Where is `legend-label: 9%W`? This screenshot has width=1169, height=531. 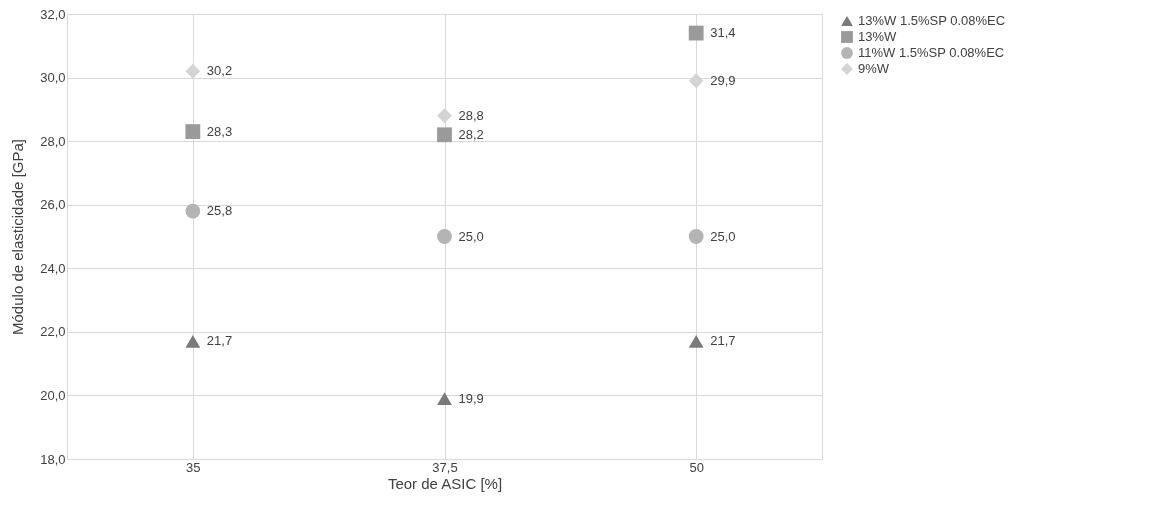 legend-label: 9%W is located at coordinates (874, 68).